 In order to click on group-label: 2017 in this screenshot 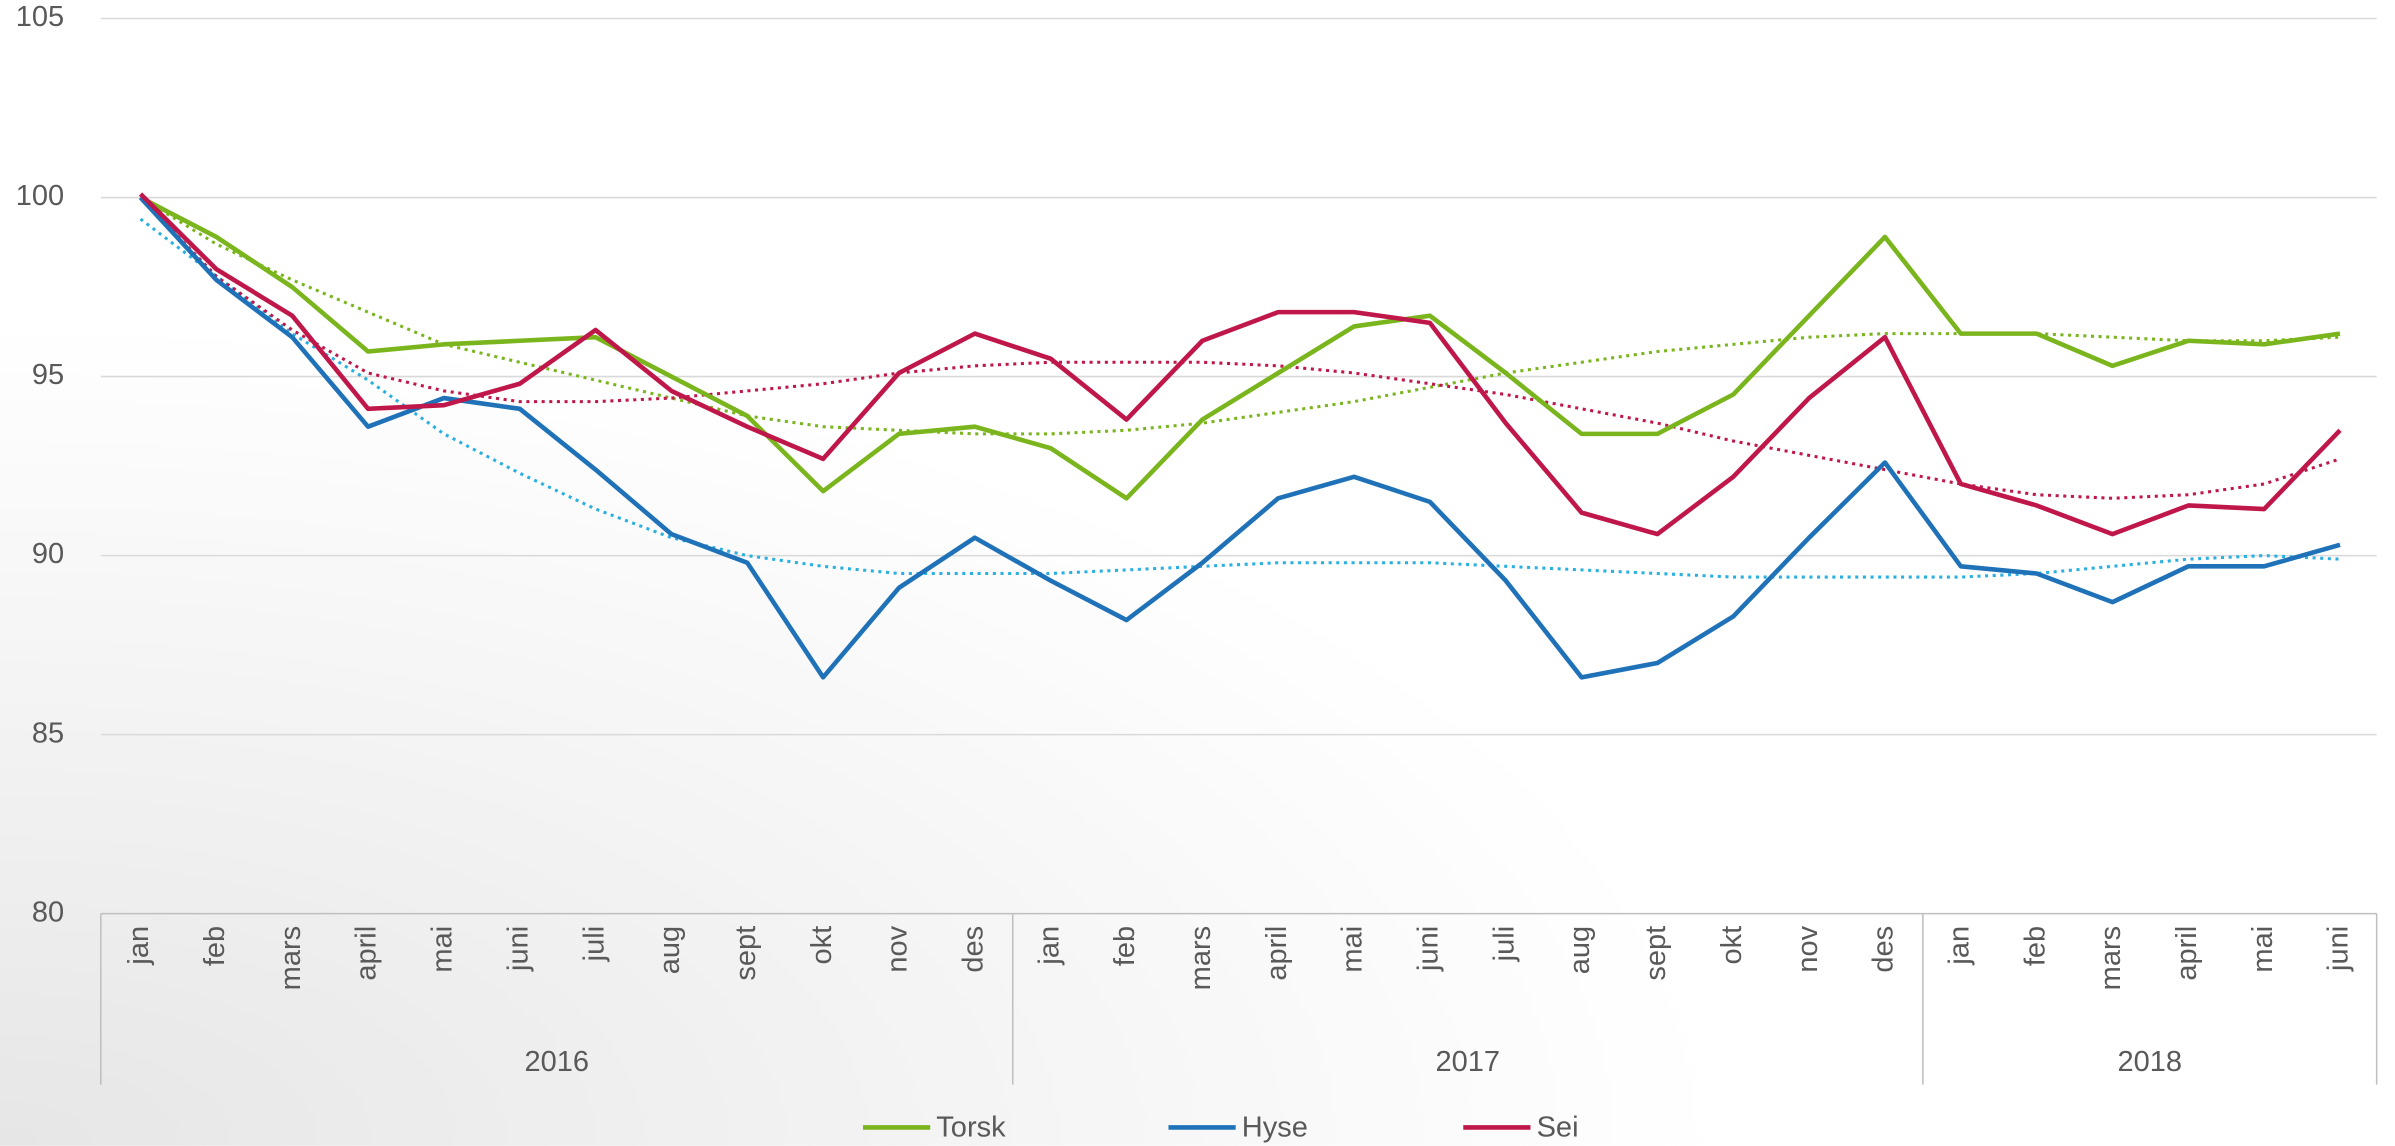, I will do `click(1468, 1062)`.